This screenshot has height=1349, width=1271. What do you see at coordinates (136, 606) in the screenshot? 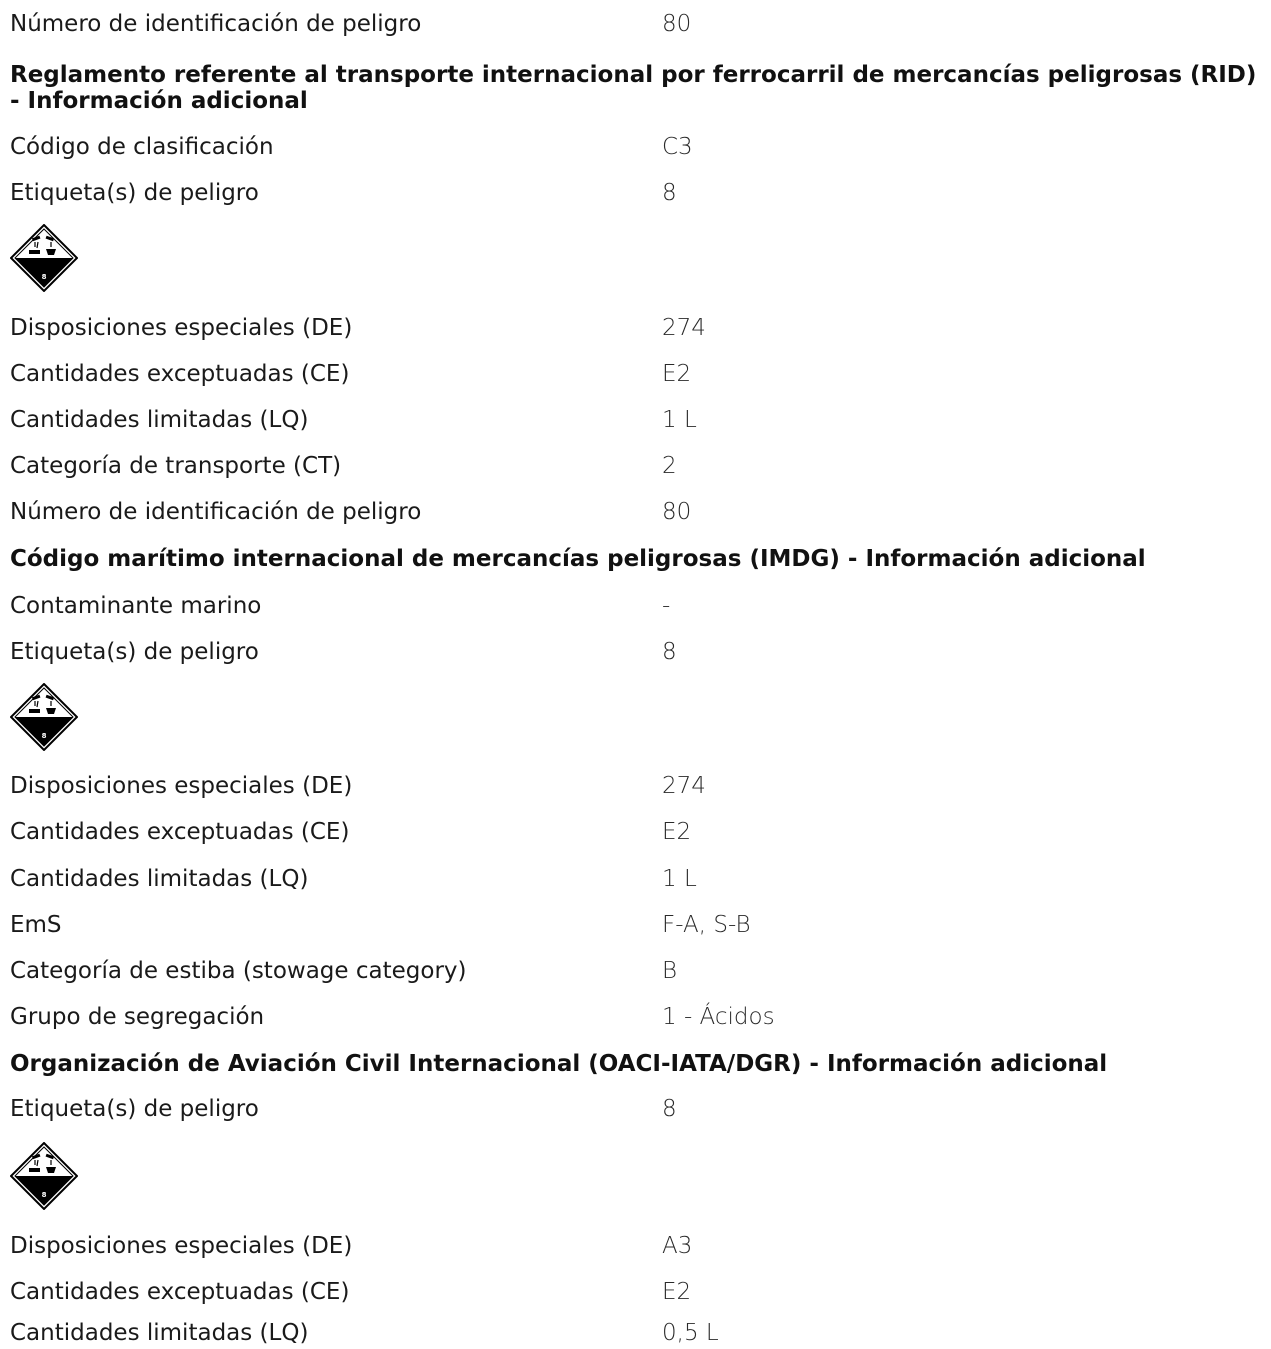
I see `row-label: Contaminante marino` at bounding box center [136, 606].